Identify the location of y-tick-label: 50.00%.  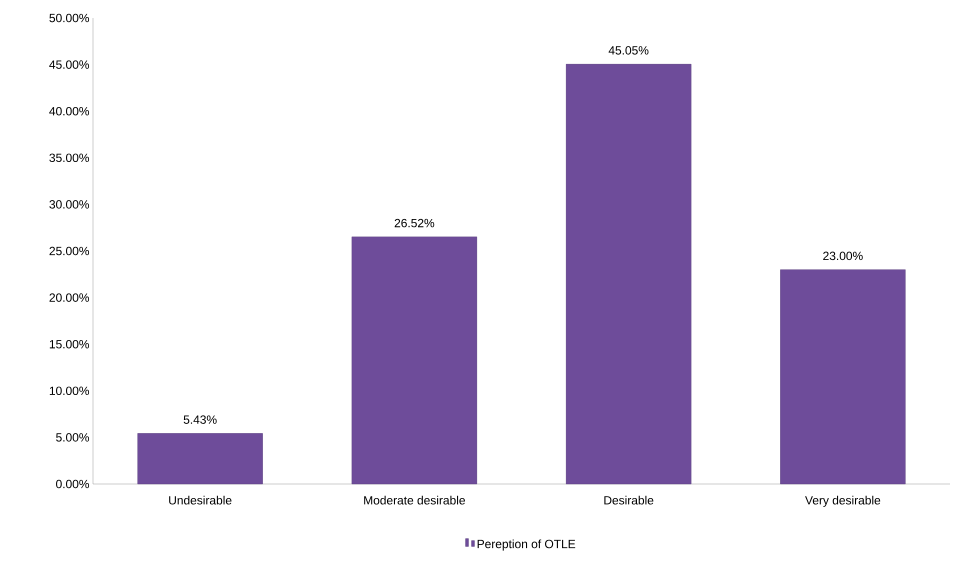
(69, 18).